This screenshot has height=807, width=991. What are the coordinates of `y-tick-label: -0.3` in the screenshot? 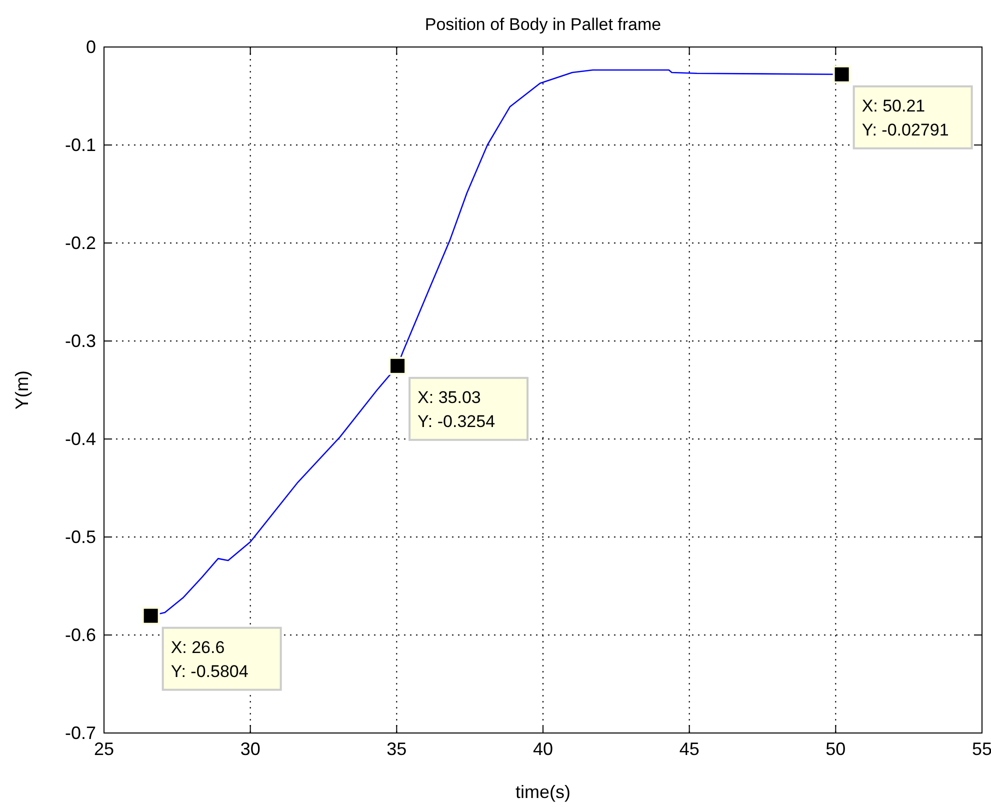 It's located at (80, 341).